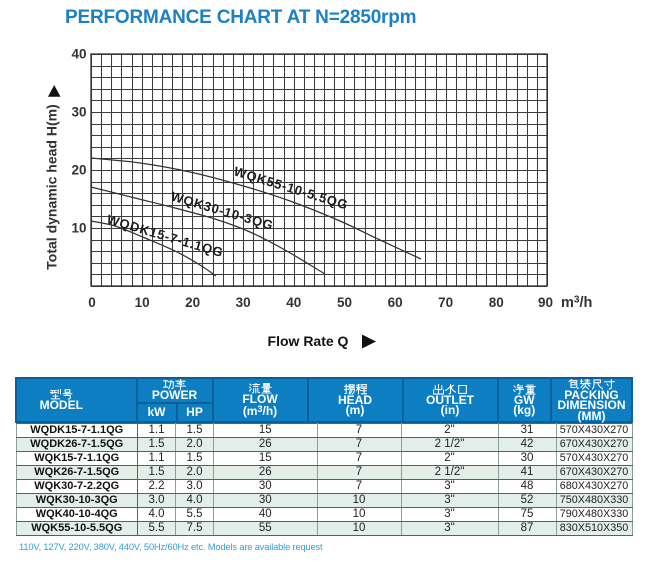  What do you see at coordinates (576, 303) in the screenshot?
I see `svg-text: m3/h` at bounding box center [576, 303].